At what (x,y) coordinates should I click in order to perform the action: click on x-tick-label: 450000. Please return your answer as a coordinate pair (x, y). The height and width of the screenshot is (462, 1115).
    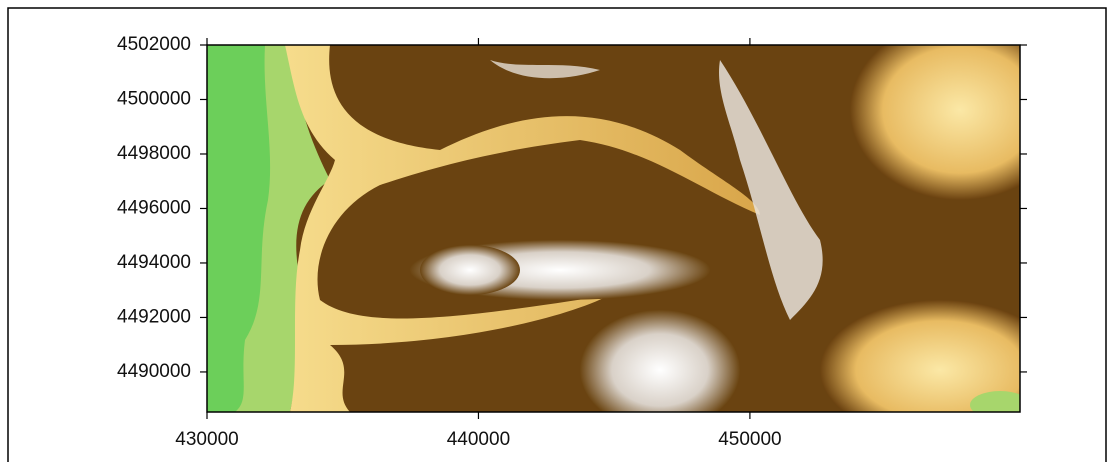
    Looking at the image, I should click on (749, 439).